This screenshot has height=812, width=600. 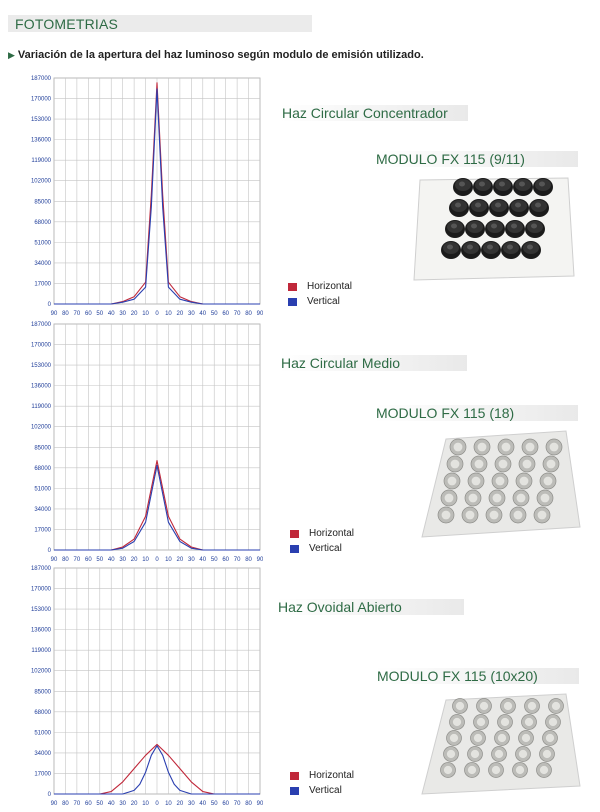 What do you see at coordinates (322, 541) in the screenshot?
I see `legend-2: Horizontal Vertical` at bounding box center [322, 541].